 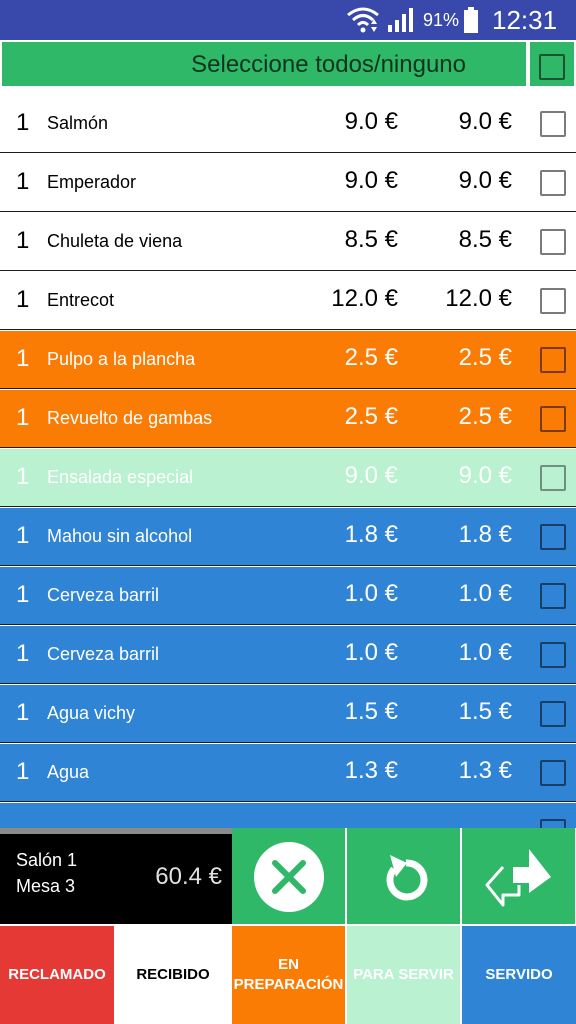 I want to click on transfer-button, so click(x=518, y=876).